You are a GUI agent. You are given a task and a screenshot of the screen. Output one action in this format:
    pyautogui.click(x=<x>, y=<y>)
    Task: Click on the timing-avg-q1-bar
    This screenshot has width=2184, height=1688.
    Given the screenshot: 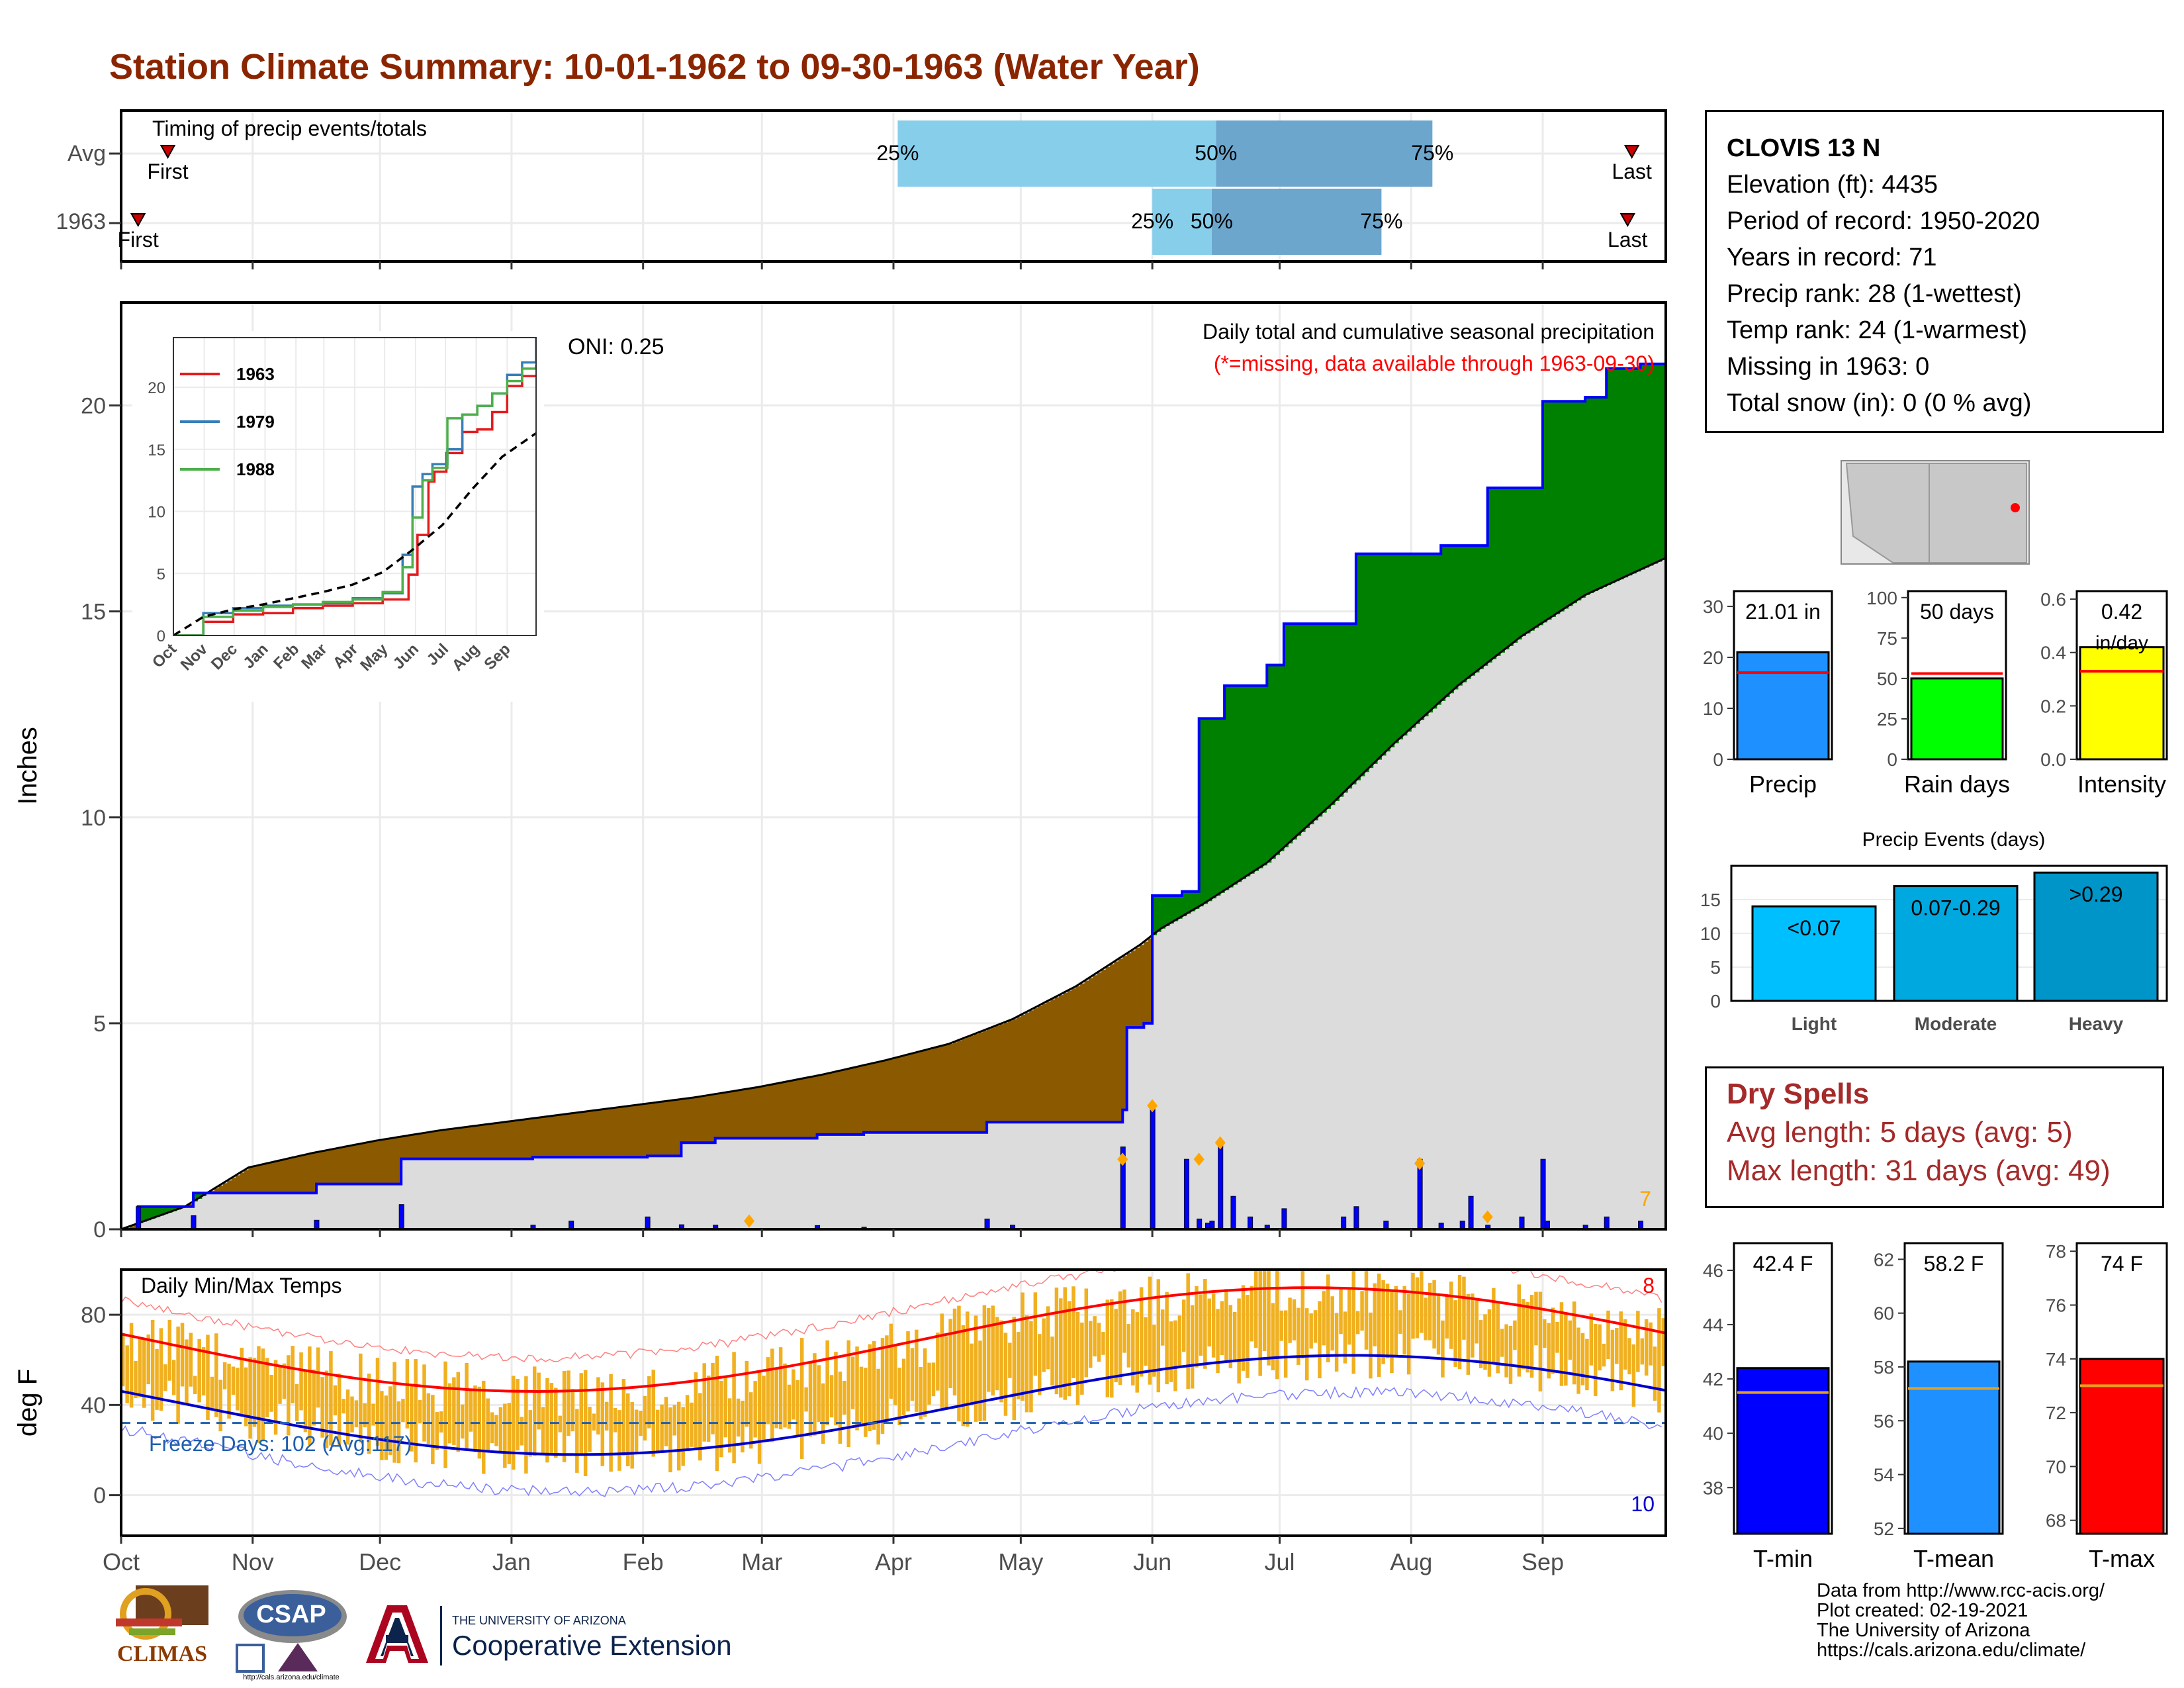 What is the action you would take?
    pyautogui.click(x=1056, y=153)
    